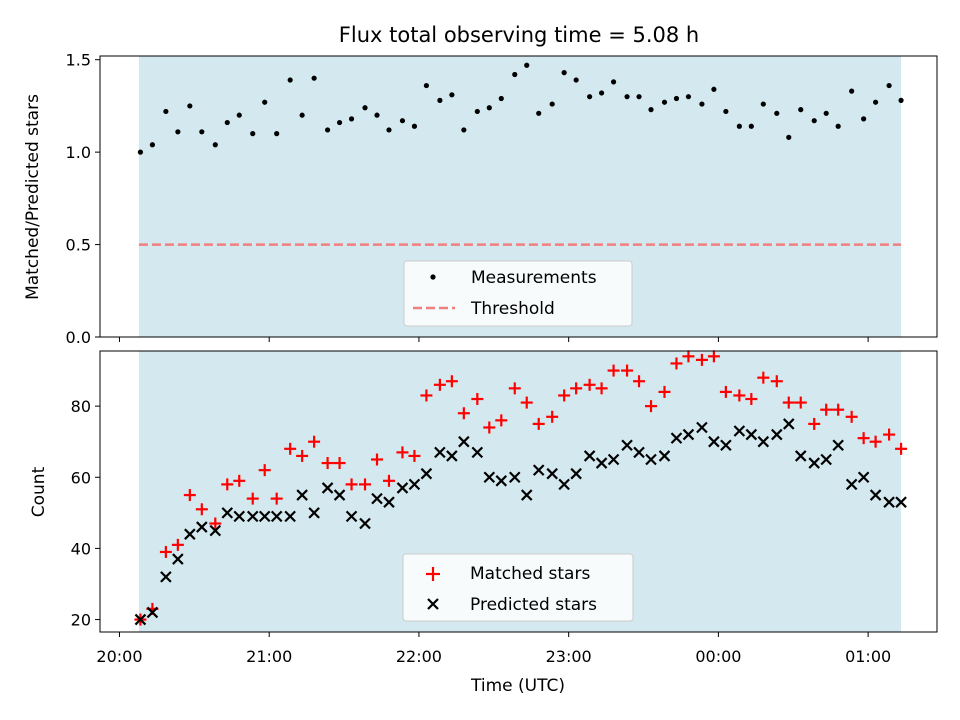 This screenshot has height=720, width=960. Describe the element at coordinates (78, 152) in the screenshot. I see `y-tick-label: 1.0` at that location.